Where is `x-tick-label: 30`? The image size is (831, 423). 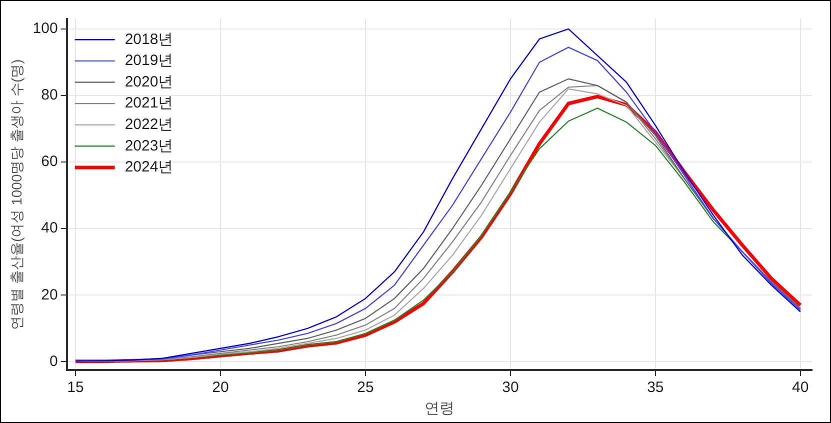
x-tick-label: 30 is located at coordinates (510, 387).